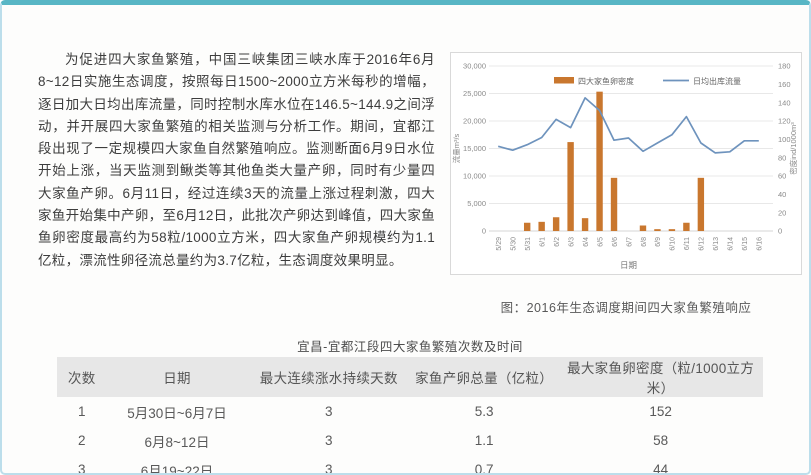  Describe the element at coordinates (717, 81) in the screenshot. I see `legend-line-label: 日均出库流量` at that location.